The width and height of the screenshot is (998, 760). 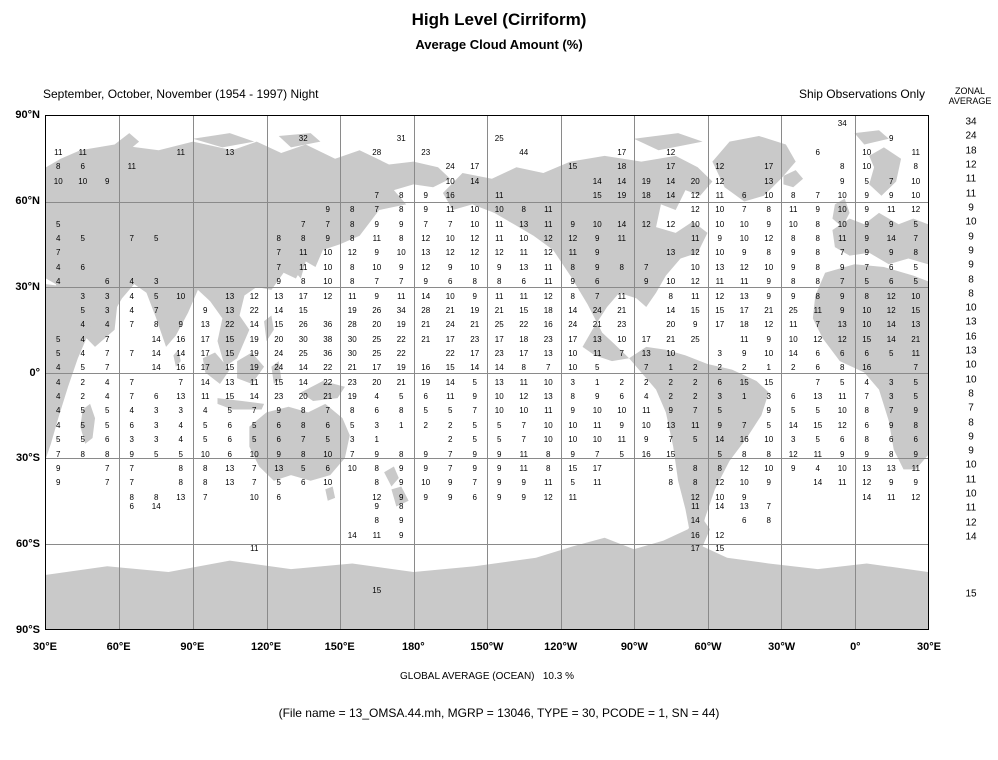 What do you see at coordinates (695, 382) in the screenshot?
I see `grid-value: 2` at bounding box center [695, 382].